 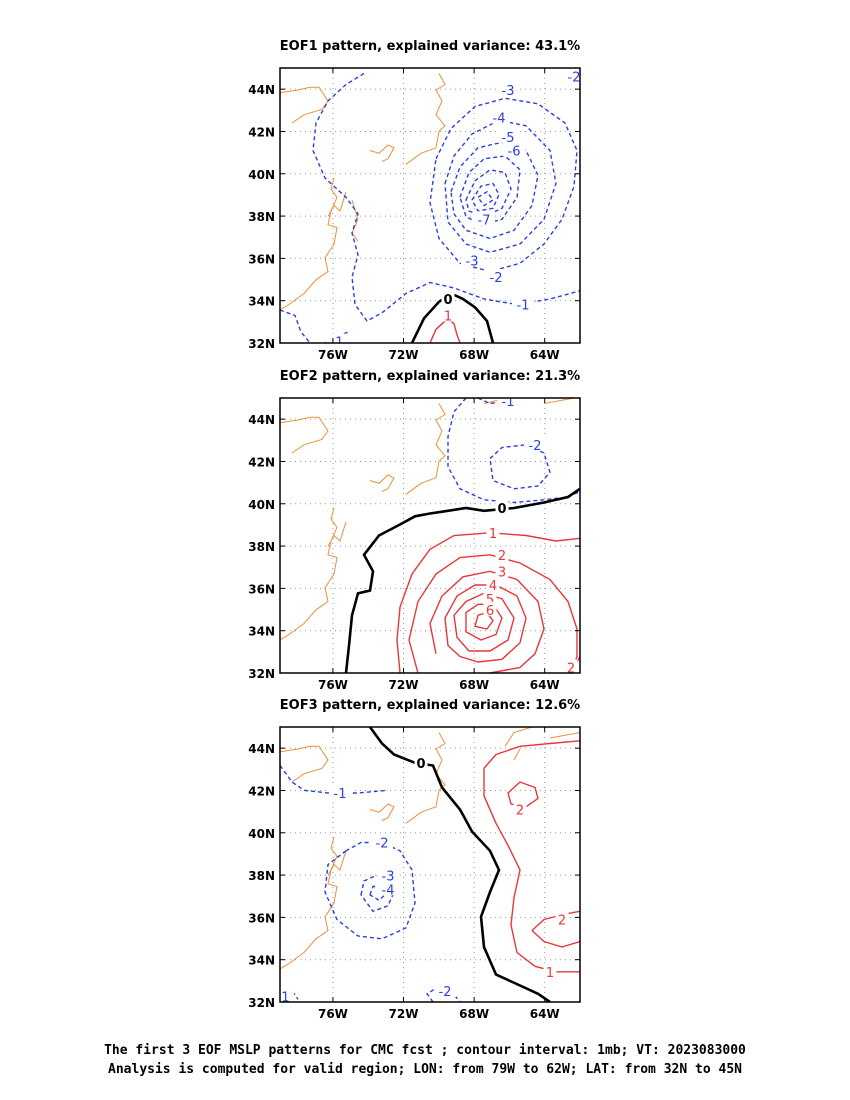 What do you see at coordinates (430, 705) in the screenshot?
I see `panel-title: EOF3 pattern, explained variance: 12.6%` at bounding box center [430, 705].